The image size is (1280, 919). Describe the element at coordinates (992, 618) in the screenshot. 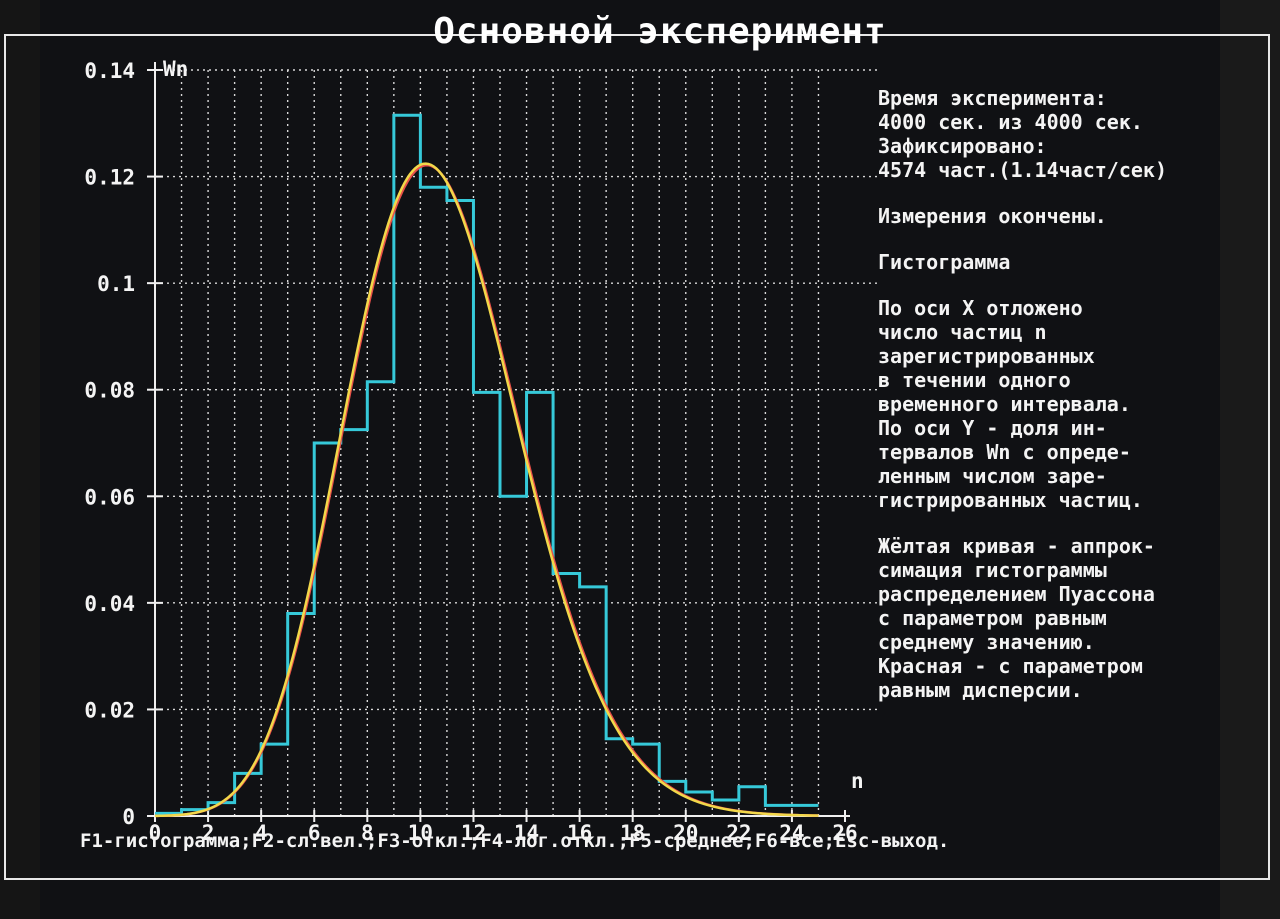

I see `legend-line: с параметром равным` at that location.